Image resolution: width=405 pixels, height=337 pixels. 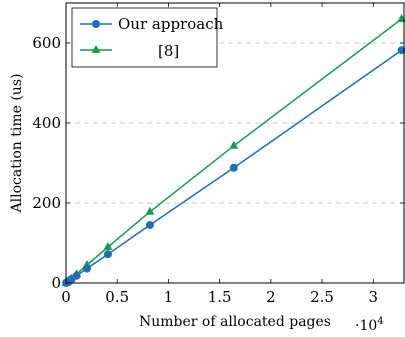 What do you see at coordinates (235, 322) in the screenshot?
I see `x-axis-label: Number of allocated pages` at bounding box center [235, 322].